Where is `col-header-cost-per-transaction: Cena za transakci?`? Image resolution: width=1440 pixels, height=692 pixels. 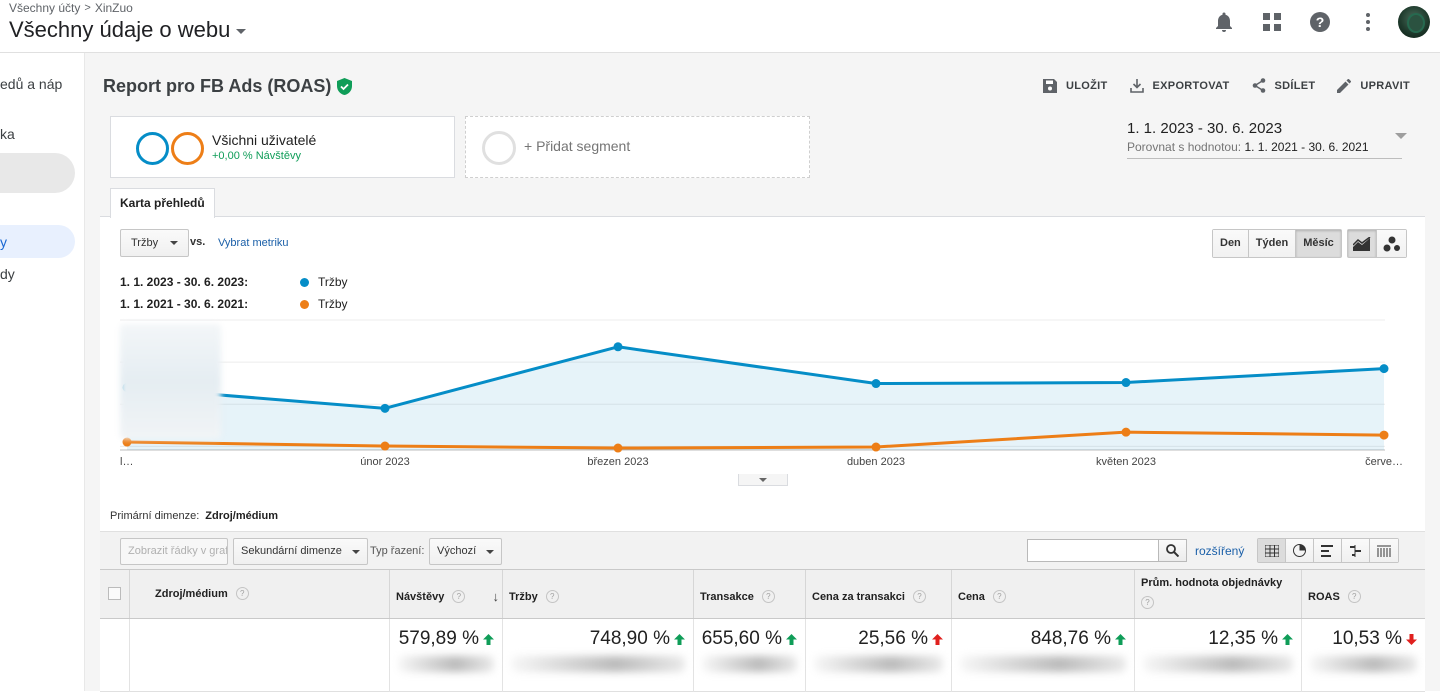
col-header-cost-per-transaction: Cena za transakci? is located at coordinates (879, 594).